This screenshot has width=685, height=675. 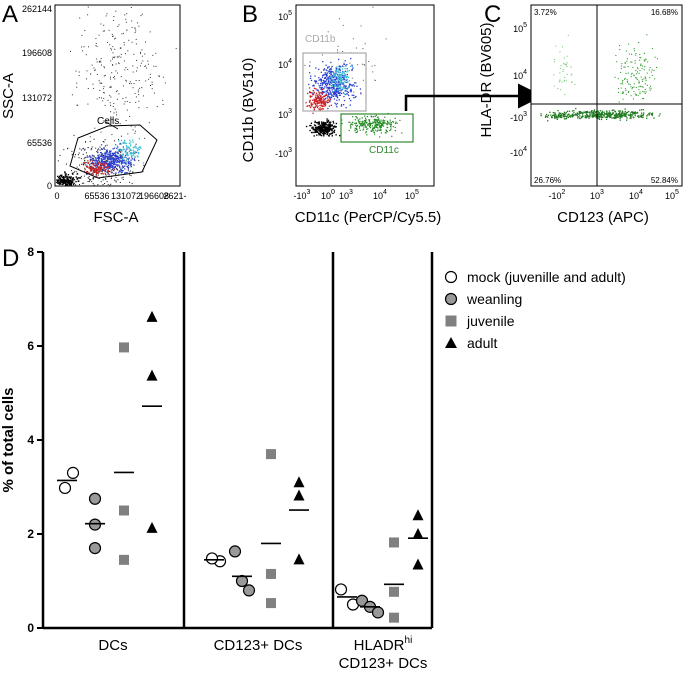 What do you see at coordinates (418, 564) in the screenshot?
I see `point-adult` at bounding box center [418, 564].